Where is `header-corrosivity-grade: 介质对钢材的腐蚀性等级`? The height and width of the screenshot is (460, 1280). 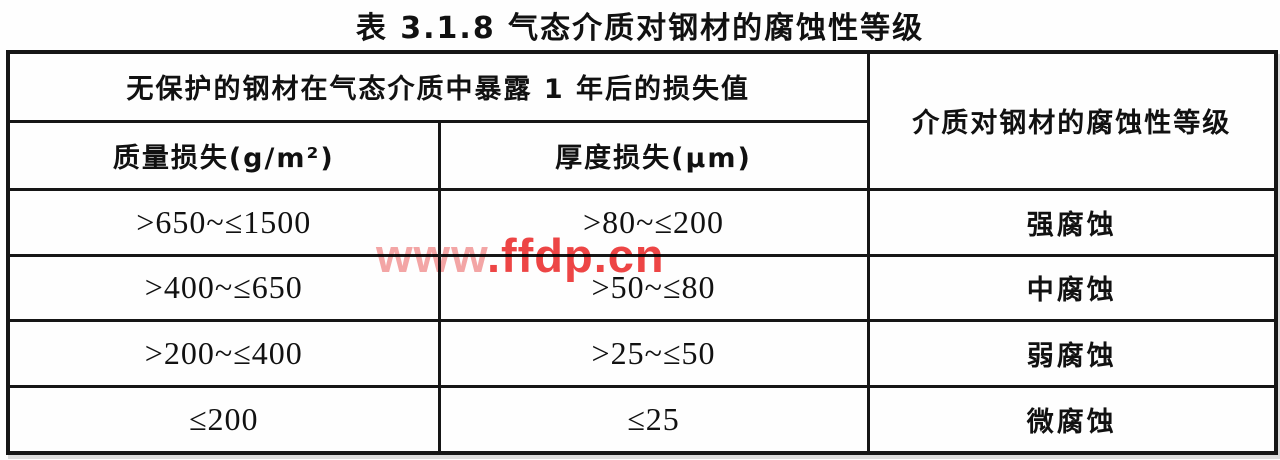
header-corrosivity-grade: 介质对钢材的腐蚀性等级 is located at coordinates (1072, 120).